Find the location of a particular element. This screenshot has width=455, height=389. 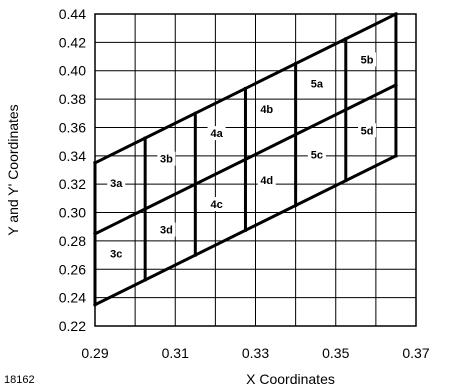

y-axis-label: Y and Y' Coordinates is located at coordinates (13, 169).